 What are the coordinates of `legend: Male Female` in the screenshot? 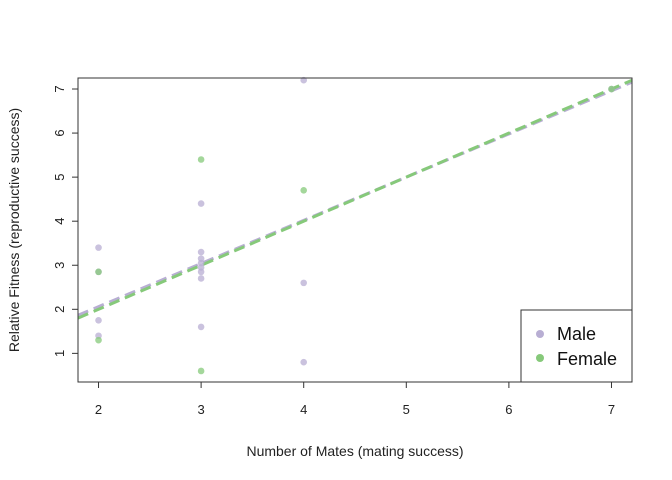 It's located at (576, 346).